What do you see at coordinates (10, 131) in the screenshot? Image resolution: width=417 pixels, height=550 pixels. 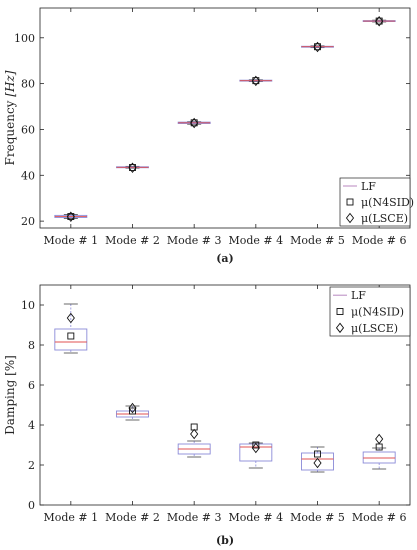 I see `y-axis-label-text: Frequency` at bounding box center [10, 131].